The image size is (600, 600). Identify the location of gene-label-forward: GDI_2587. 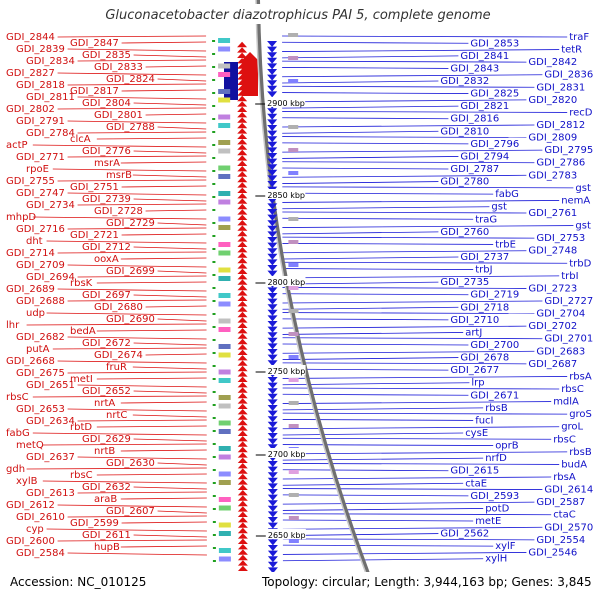
(560, 502).